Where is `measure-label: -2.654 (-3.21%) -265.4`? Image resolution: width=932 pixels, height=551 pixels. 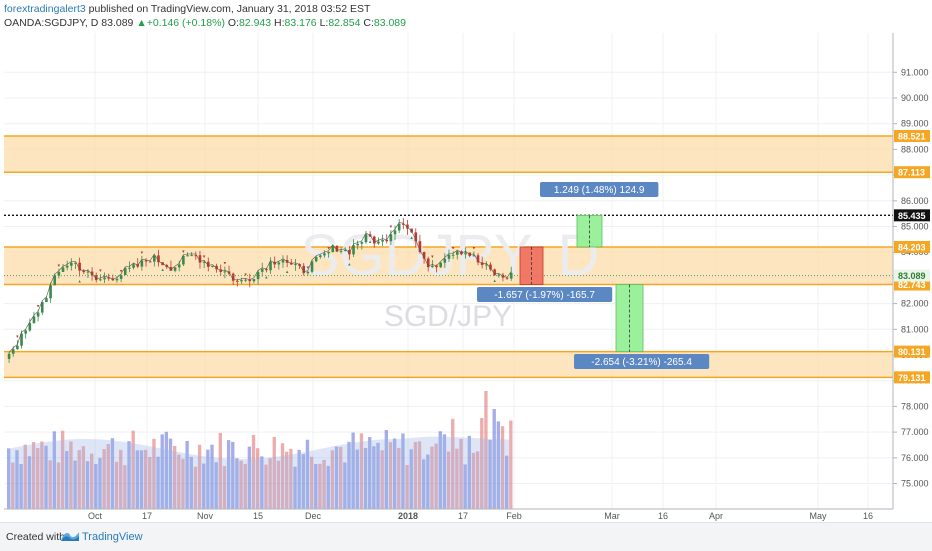 measure-label: -2.654 (-3.21%) -265.4 is located at coordinates (641, 362).